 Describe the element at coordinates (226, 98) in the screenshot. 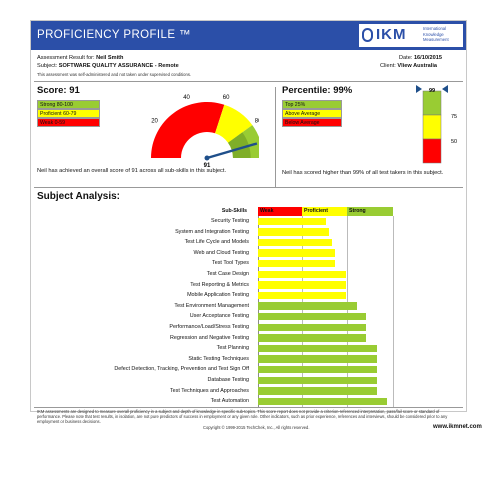

I see `gauge-tick-label: 60` at that location.